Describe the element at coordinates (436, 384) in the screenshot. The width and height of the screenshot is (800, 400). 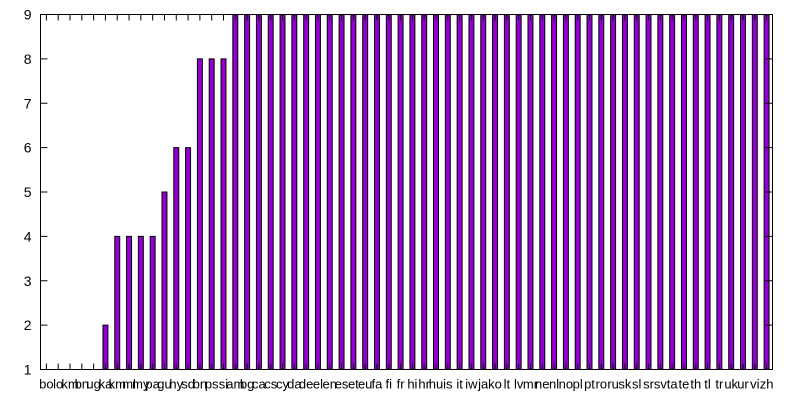
I see `x-tick-label: hu` at that location.